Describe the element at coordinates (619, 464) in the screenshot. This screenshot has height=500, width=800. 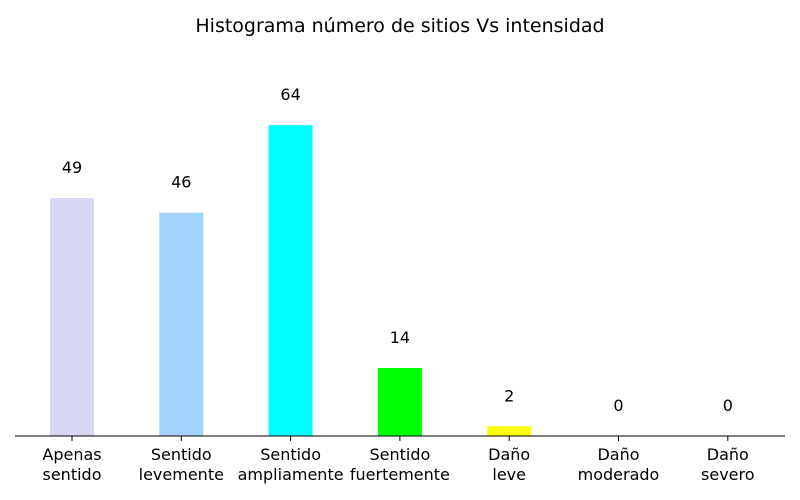
I see `x-tick-label-dano-moderado: Daño moderado` at that location.